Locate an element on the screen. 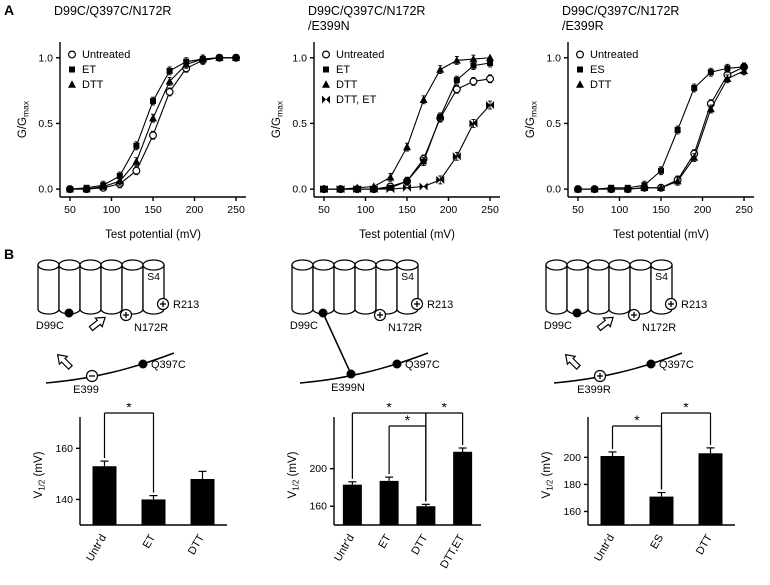 This screenshot has height=585, width=770. r213-label: R213 is located at coordinates (694, 305).